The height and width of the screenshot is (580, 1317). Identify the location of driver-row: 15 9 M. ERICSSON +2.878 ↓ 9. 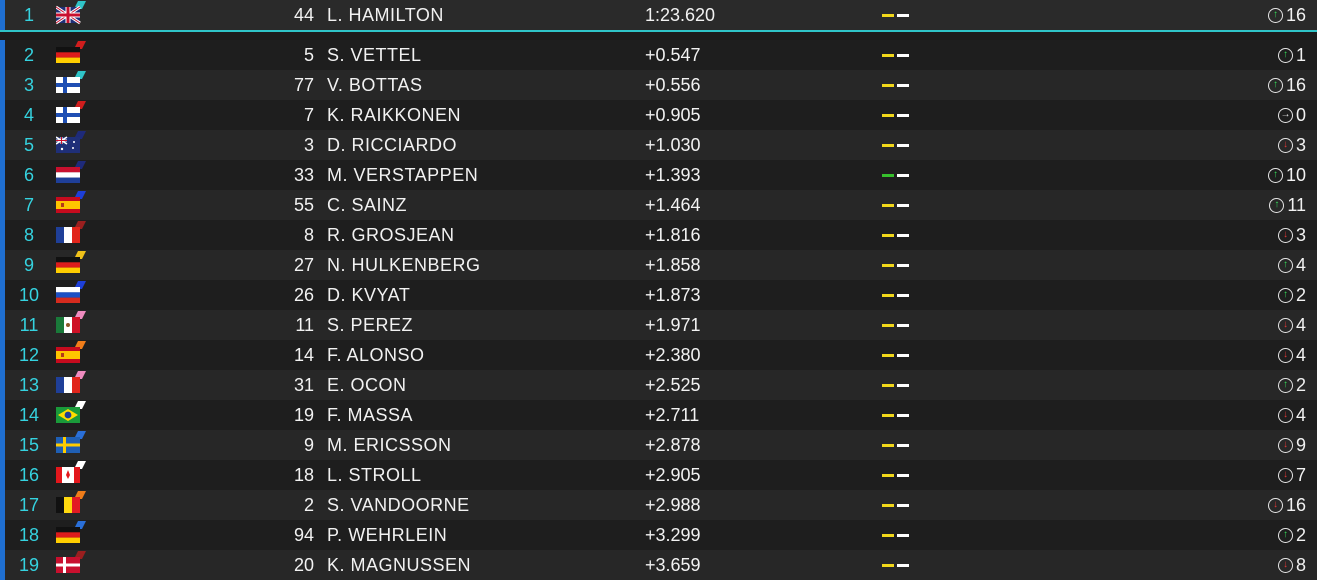
(658, 445).